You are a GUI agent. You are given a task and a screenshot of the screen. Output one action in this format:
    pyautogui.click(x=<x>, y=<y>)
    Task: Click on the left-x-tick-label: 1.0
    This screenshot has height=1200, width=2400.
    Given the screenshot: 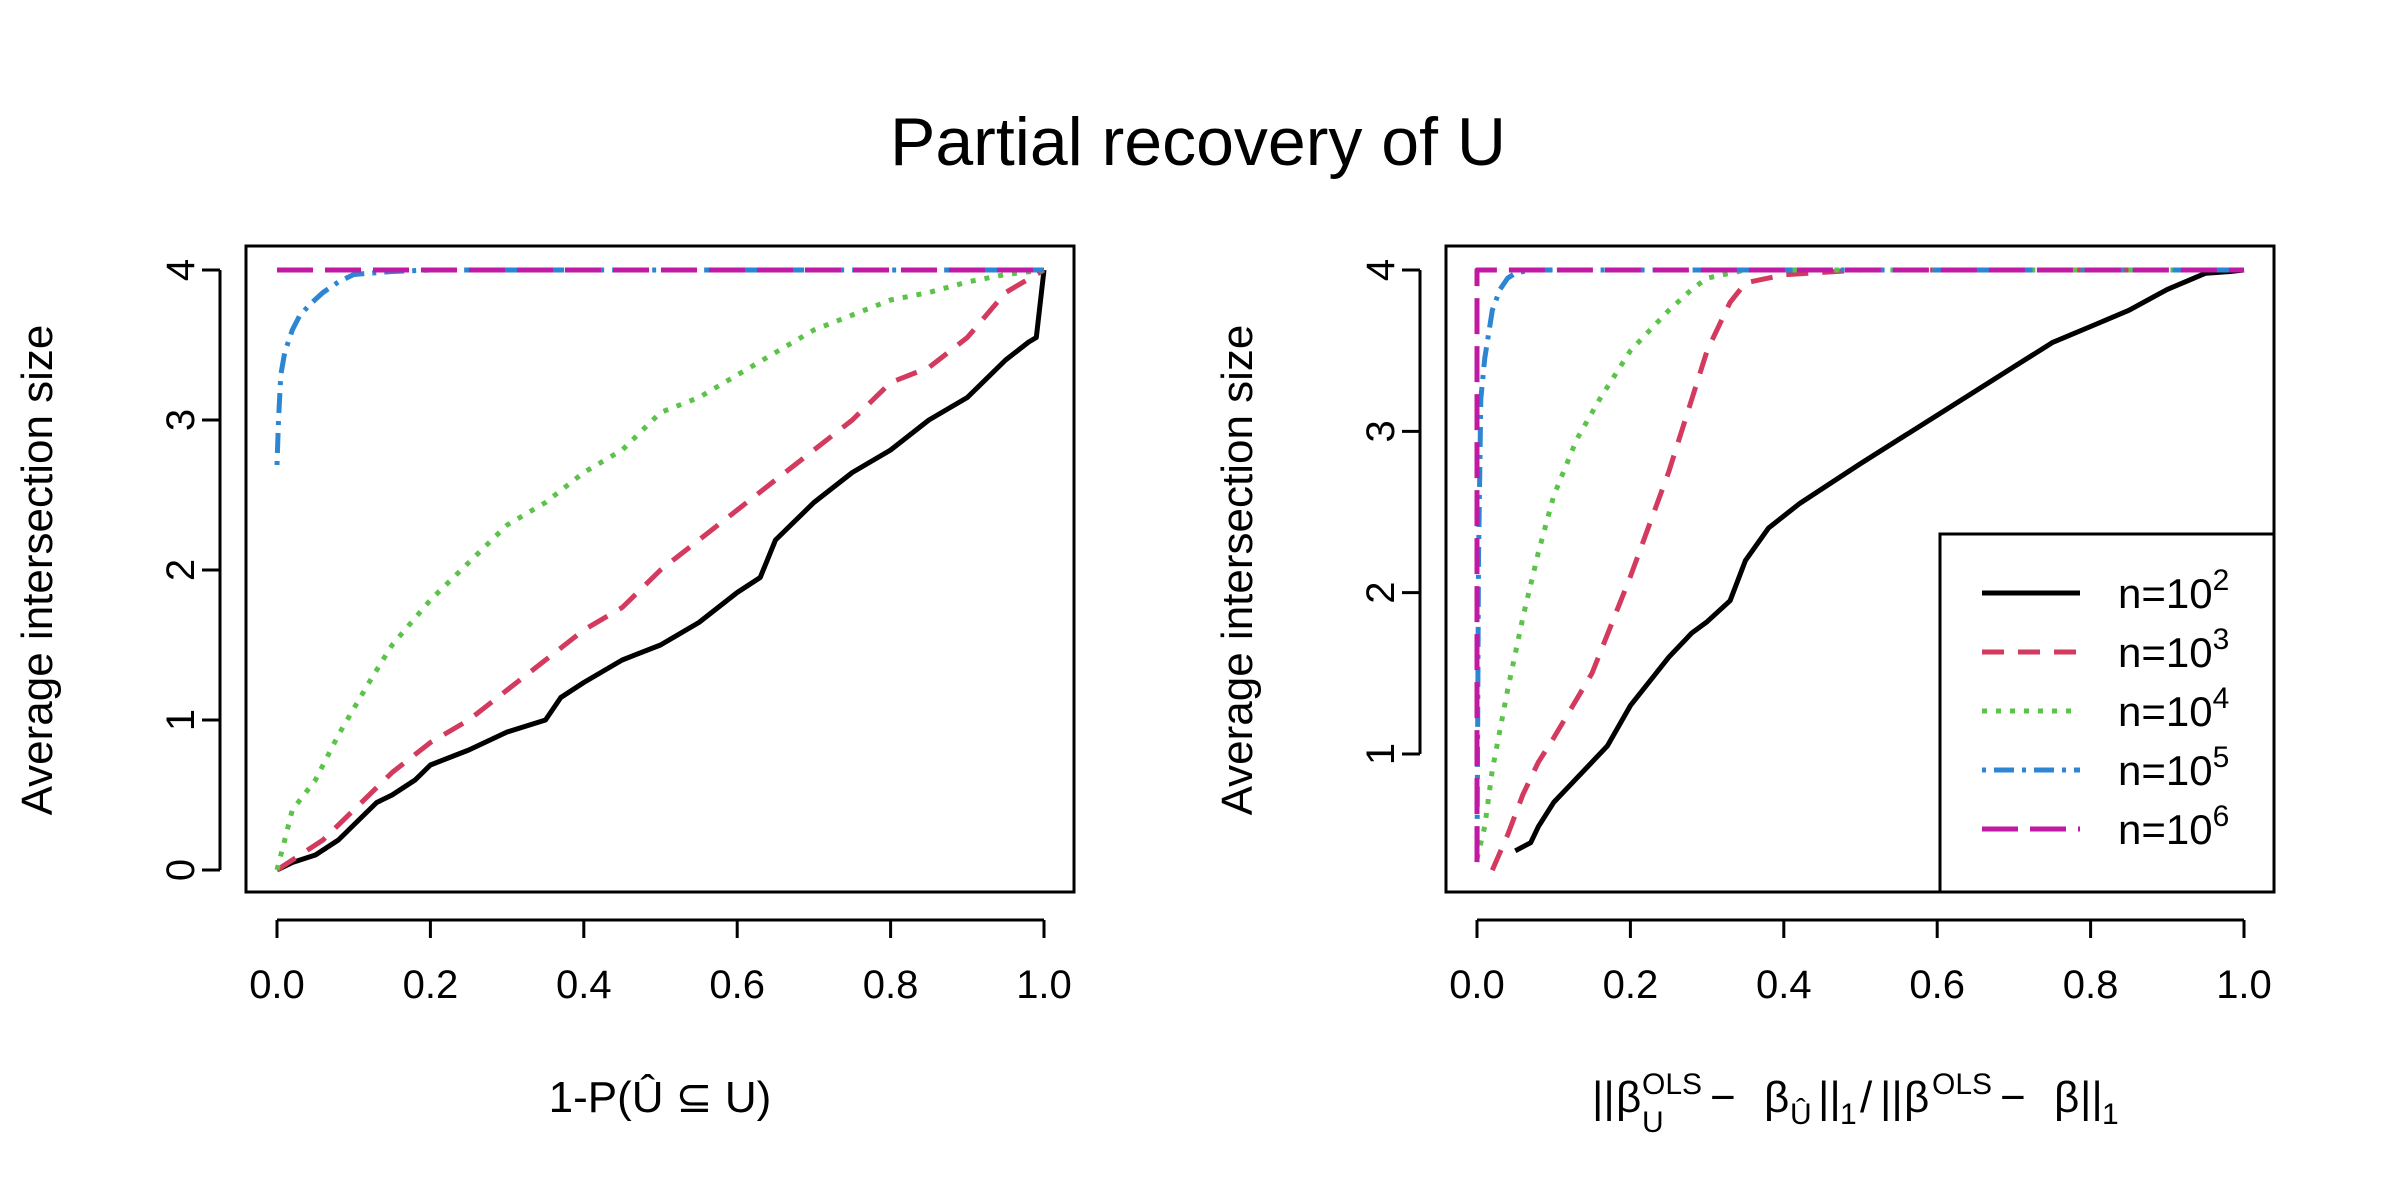 What is the action you would take?
    pyautogui.click(x=1044, y=985)
    